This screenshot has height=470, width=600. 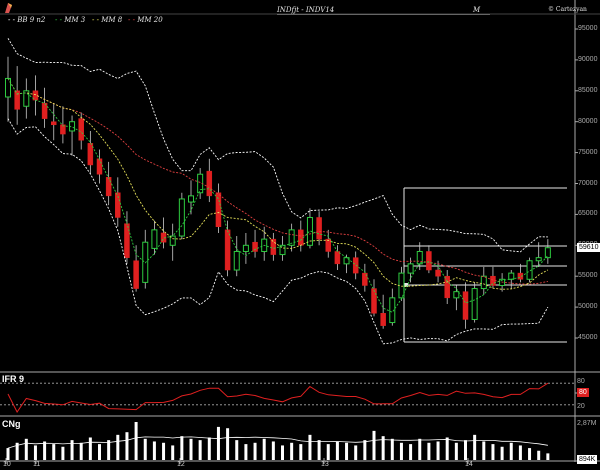 What do you see at coordinates (13, 379) in the screenshot?
I see `ifr-title: IFR 9` at bounding box center [13, 379].